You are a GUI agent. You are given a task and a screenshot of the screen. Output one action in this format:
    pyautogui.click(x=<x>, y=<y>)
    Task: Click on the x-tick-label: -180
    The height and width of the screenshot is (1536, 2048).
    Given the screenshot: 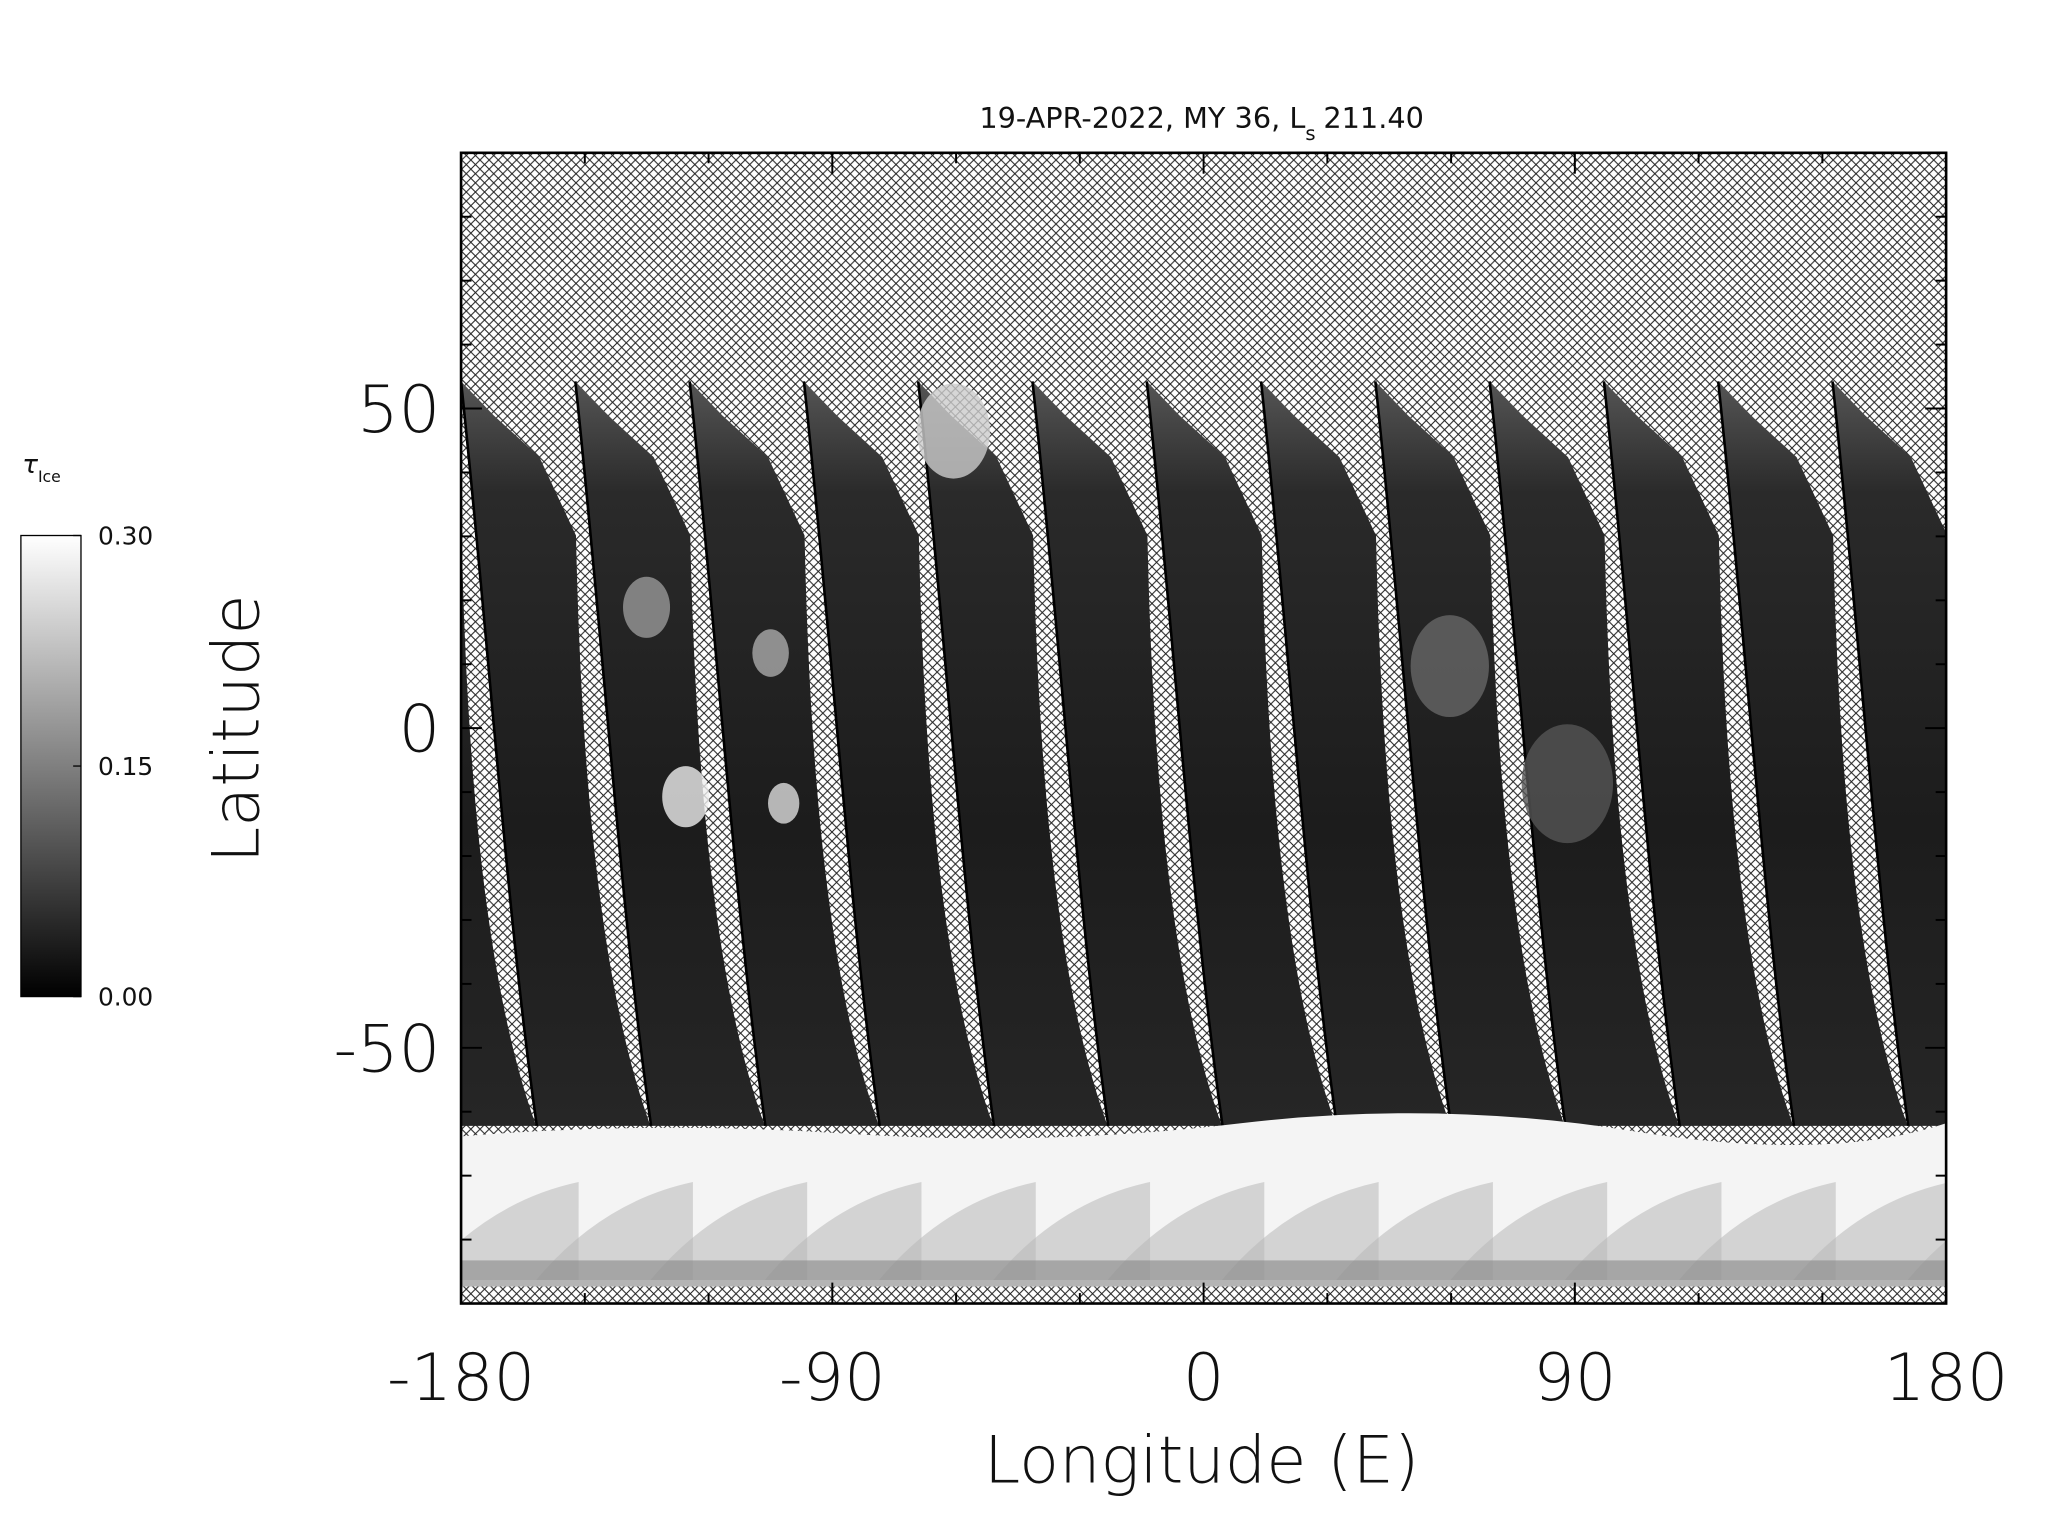 What is the action you would take?
    pyautogui.click(x=461, y=1378)
    